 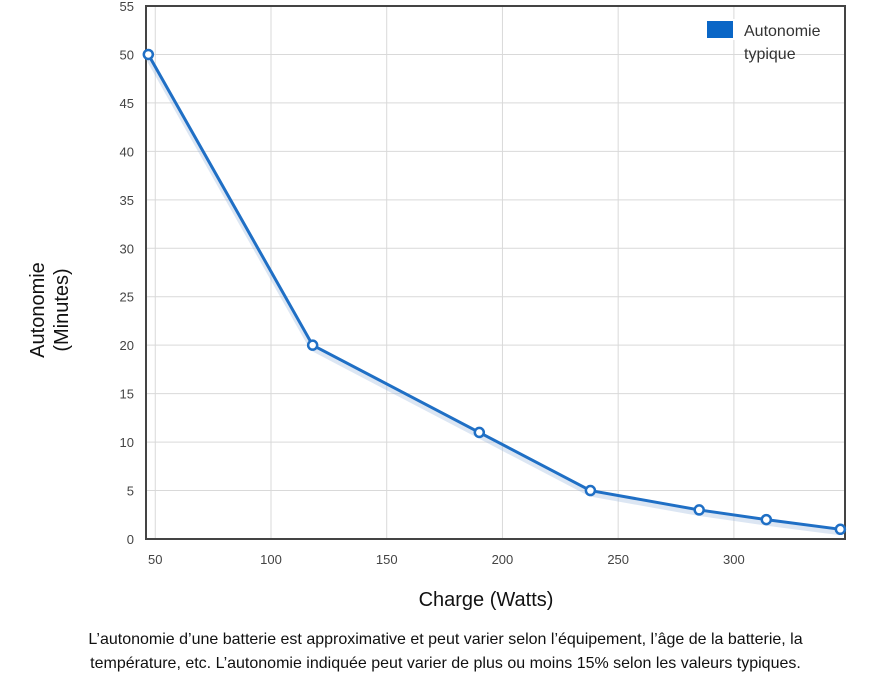 I want to click on y-tick-label: 25, so click(x=127, y=297).